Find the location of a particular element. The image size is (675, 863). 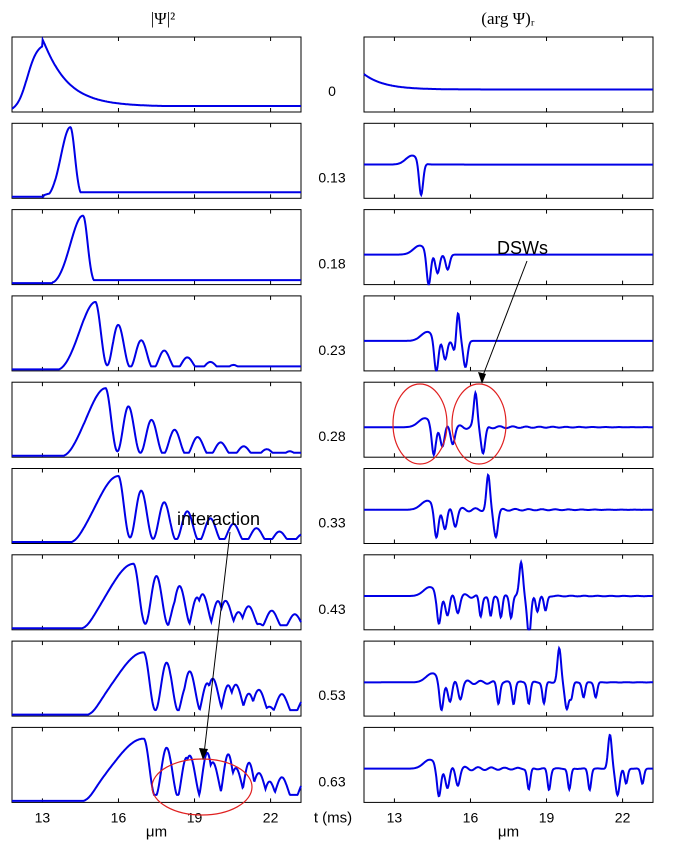

time-label: 0.63 is located at coordinates (331, 781).